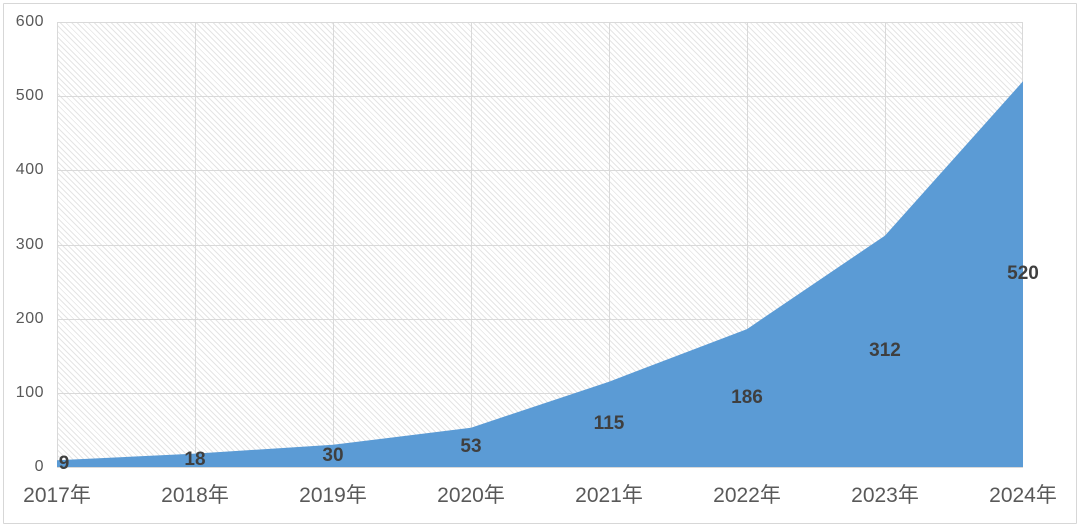 The height and width of the screenshot is (528, 1080). Describe the element at coordinates (195, 495) in the screenshot. I see `x-axis-tick-label: 2018年` at that location.